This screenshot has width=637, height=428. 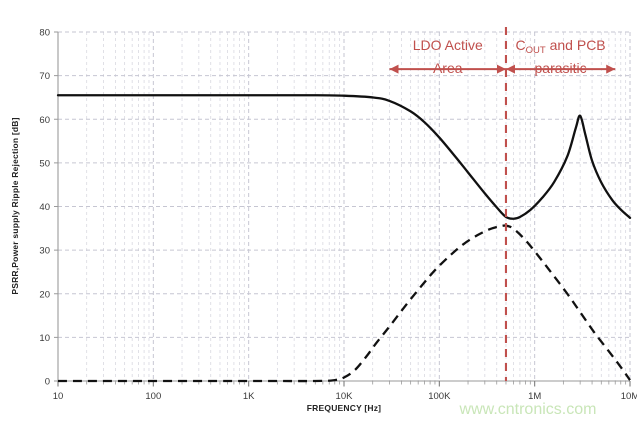 I want to click on x-tick-label: 1K, so click(x=249, y=396).